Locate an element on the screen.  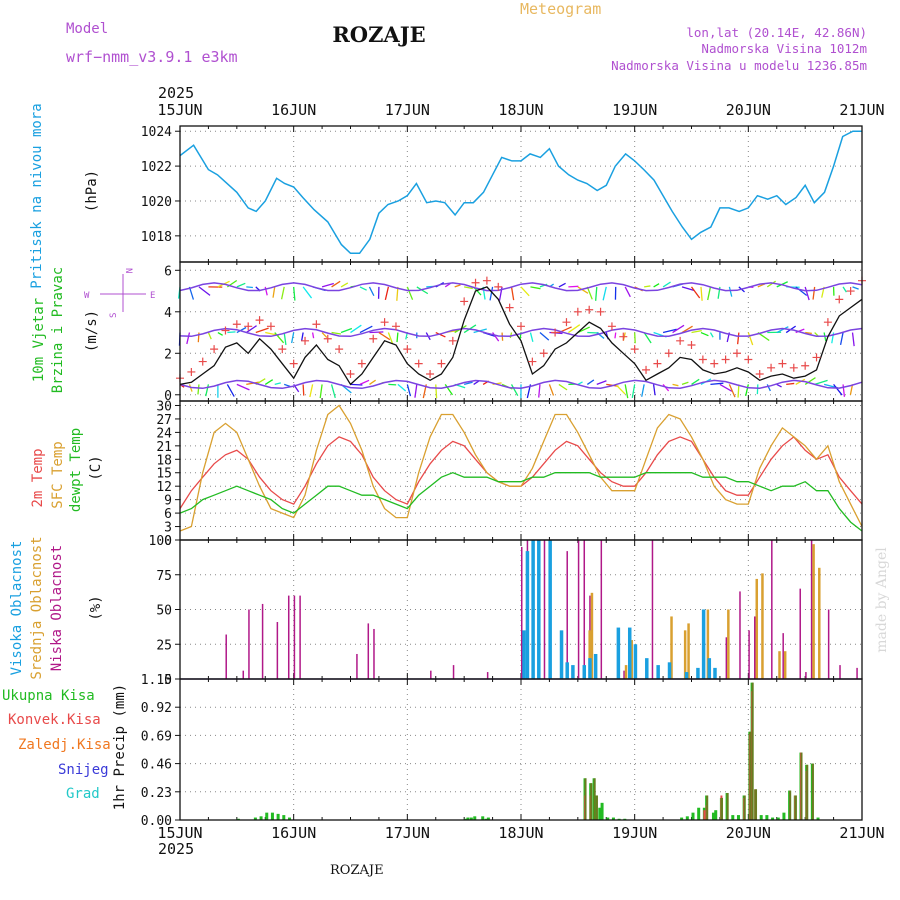
legend-frozen-rain: Zaledj.Kisa is located at coordinates (64, 745).